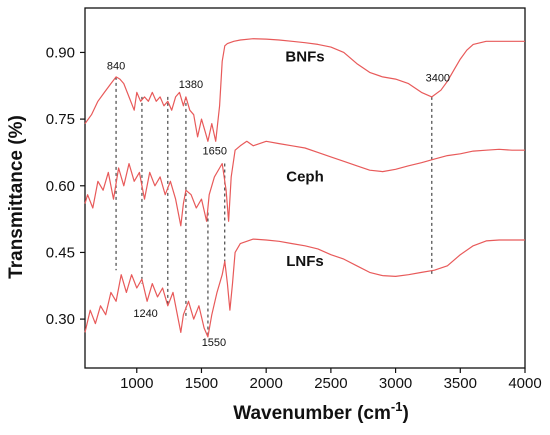 This screenshot has width=550, height=435. What do you see at coordinates (136, 383) in the screenshot?
I see `x-tick-label-1000: 1000` at bounding box center [136, 383].